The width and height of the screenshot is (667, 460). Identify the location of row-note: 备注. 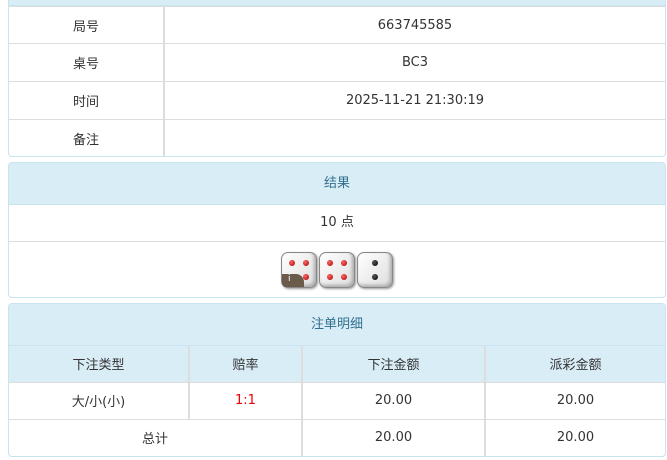
(337, 137).